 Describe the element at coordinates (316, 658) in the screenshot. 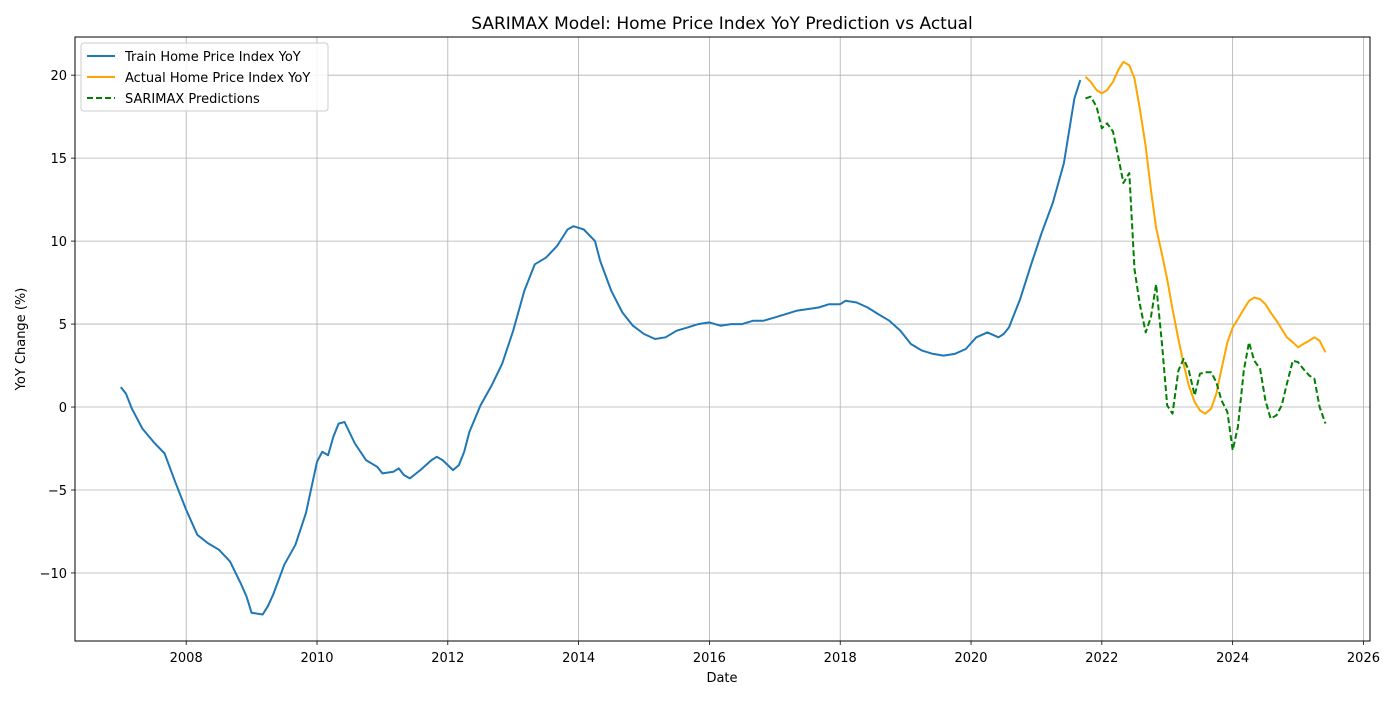

I see `x-tick-label: 2010` at that location.